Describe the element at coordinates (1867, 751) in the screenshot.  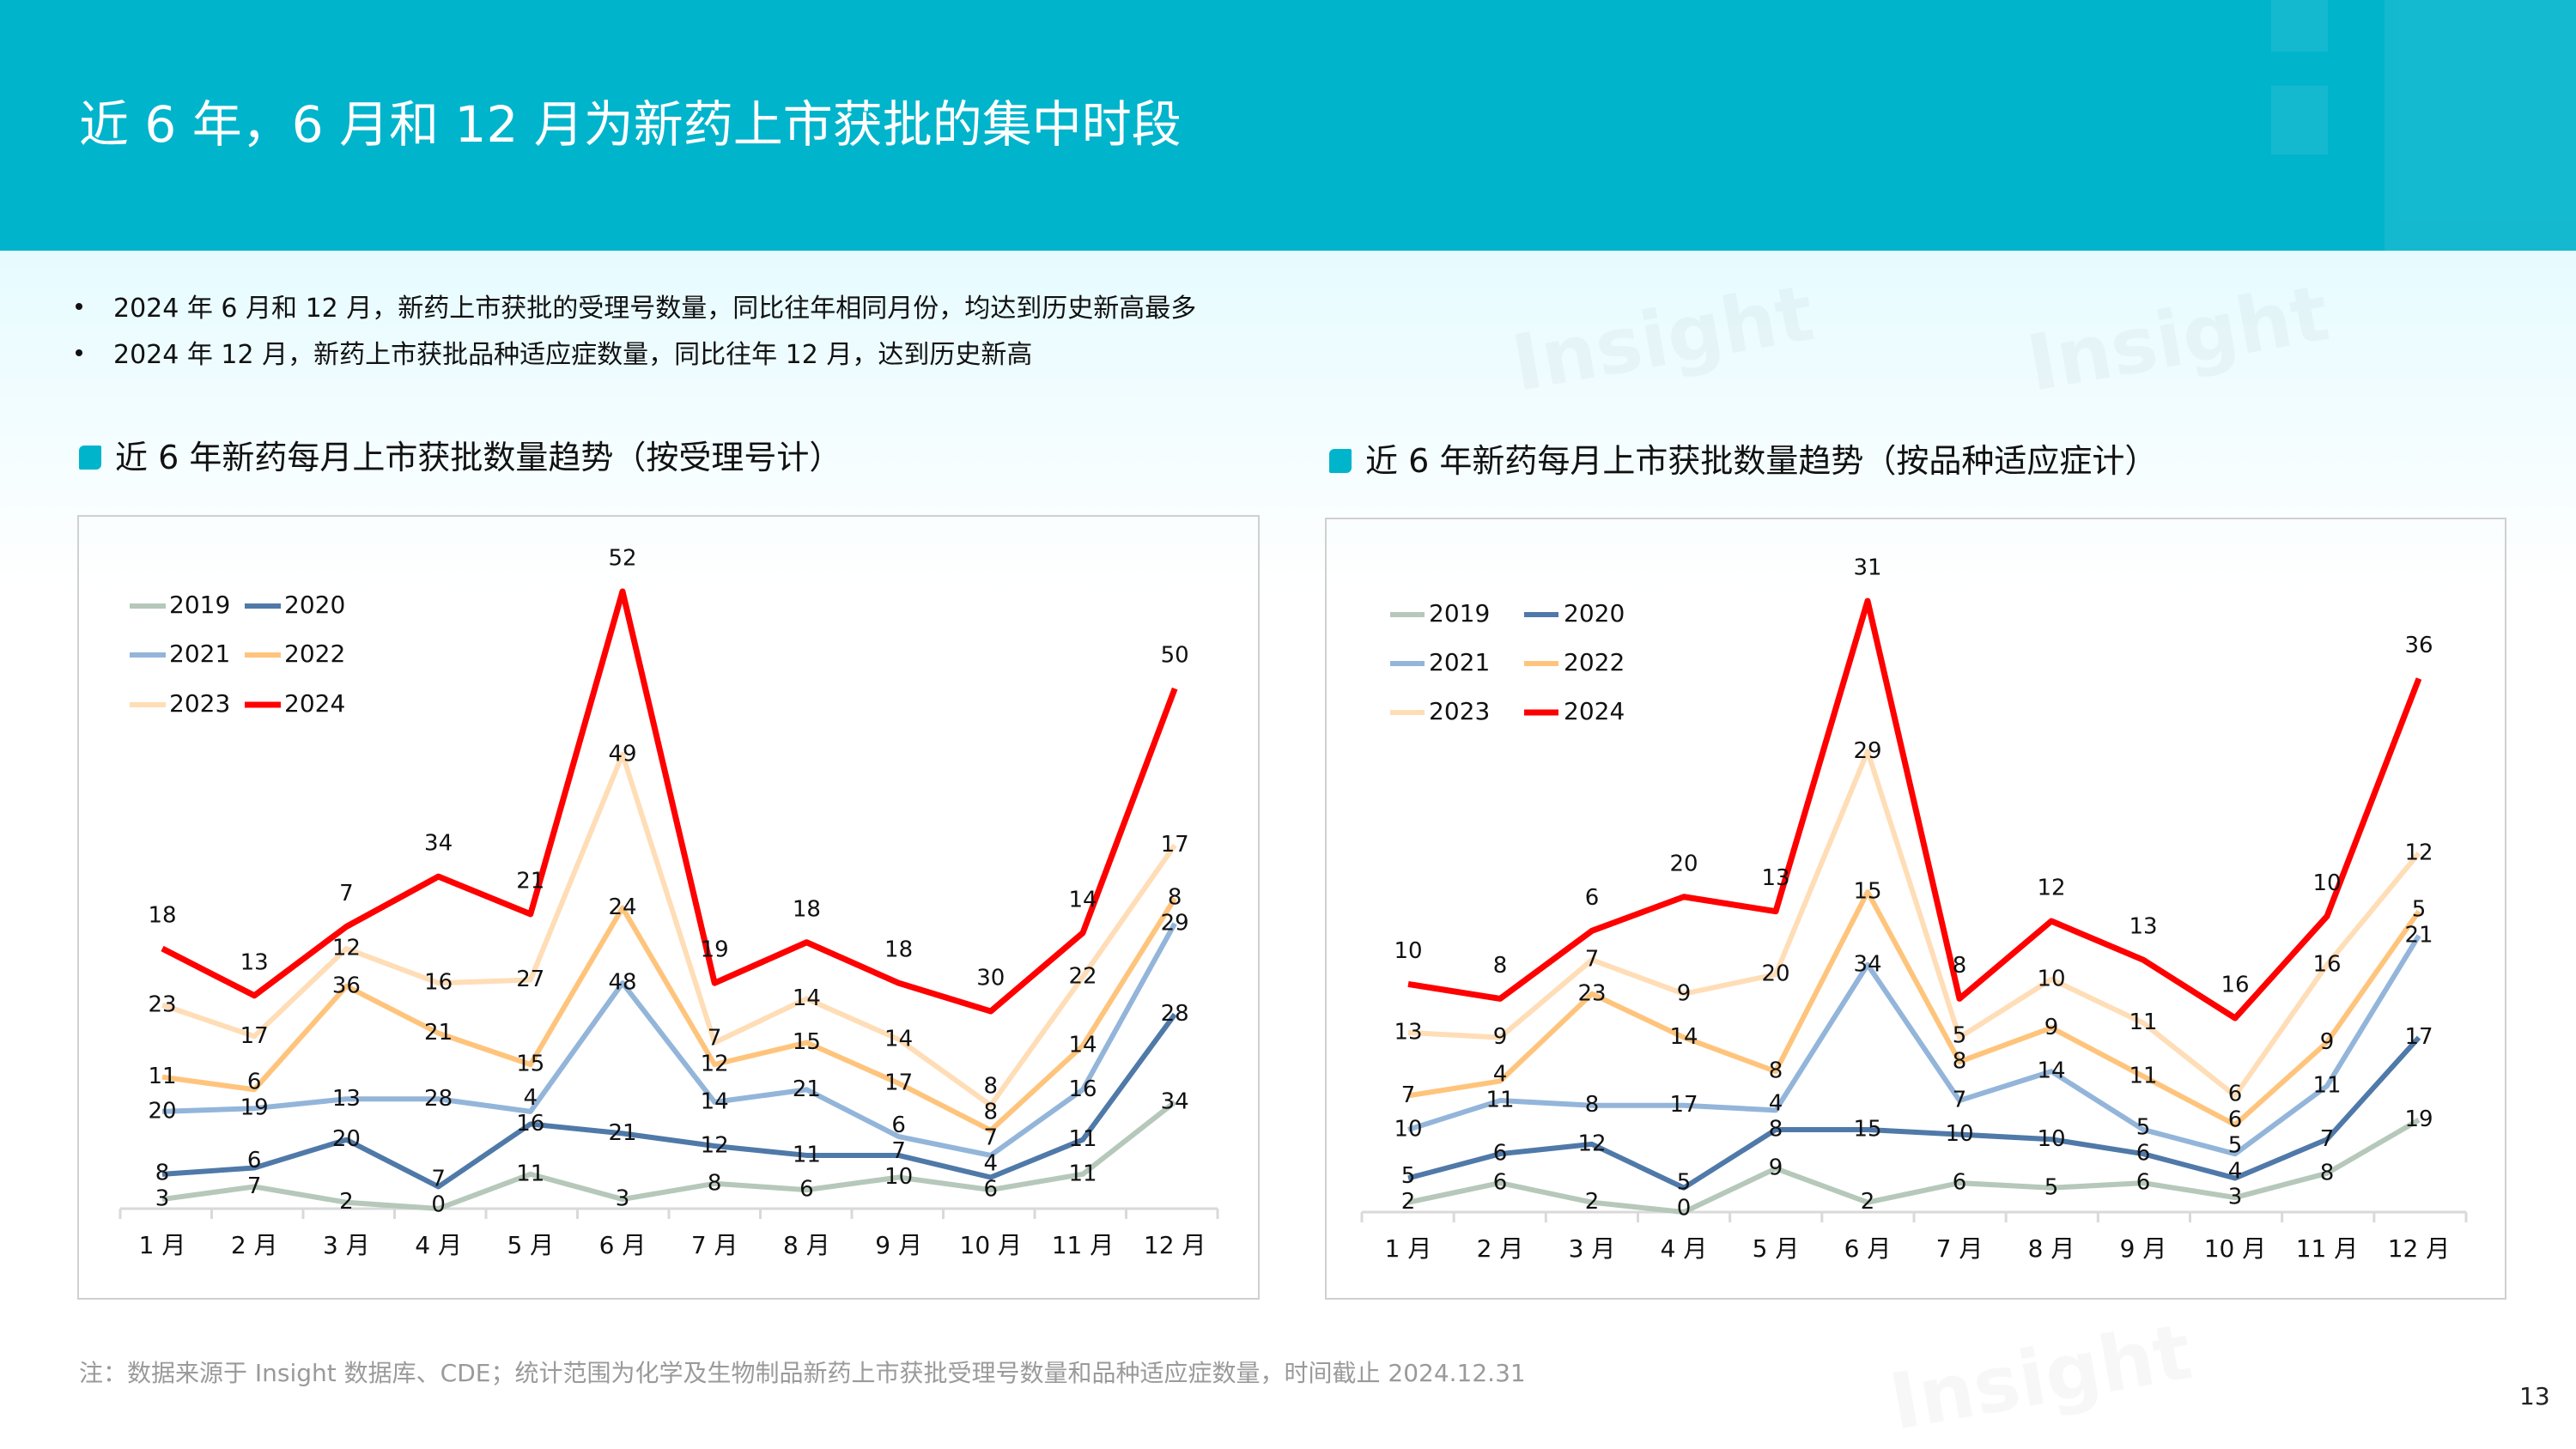
I see `data-label-2023: 29` at that location.